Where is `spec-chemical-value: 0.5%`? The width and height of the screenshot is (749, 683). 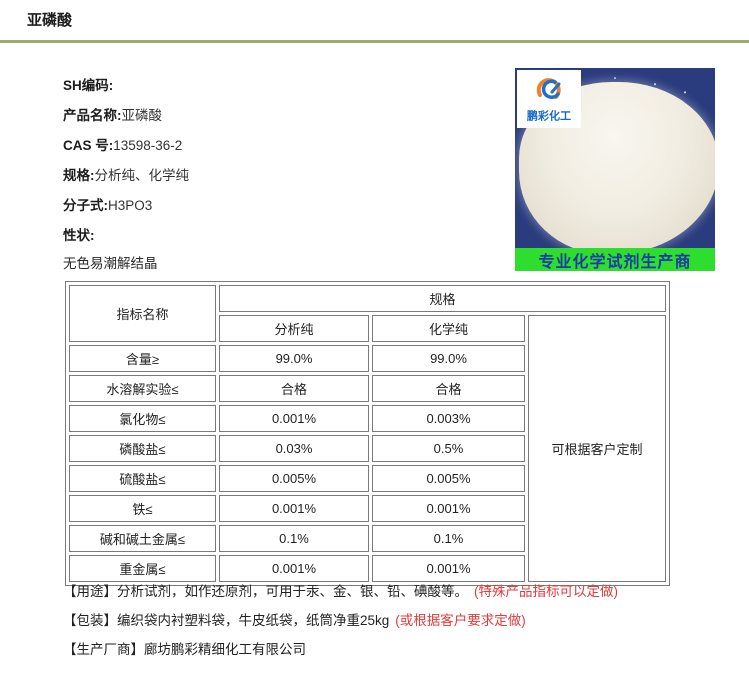
spec-chemical-value: 0.5% is located at coordinates (448, 448).